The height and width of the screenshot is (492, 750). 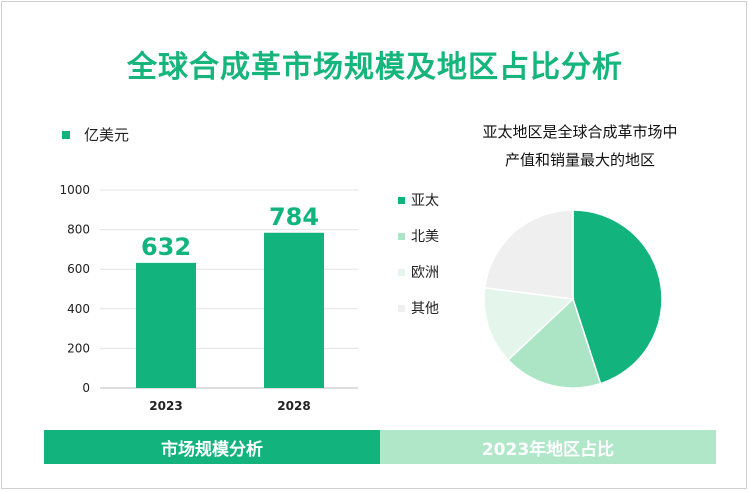 I want to click on y-tick-label: 1000, so click(x=74, y=190).